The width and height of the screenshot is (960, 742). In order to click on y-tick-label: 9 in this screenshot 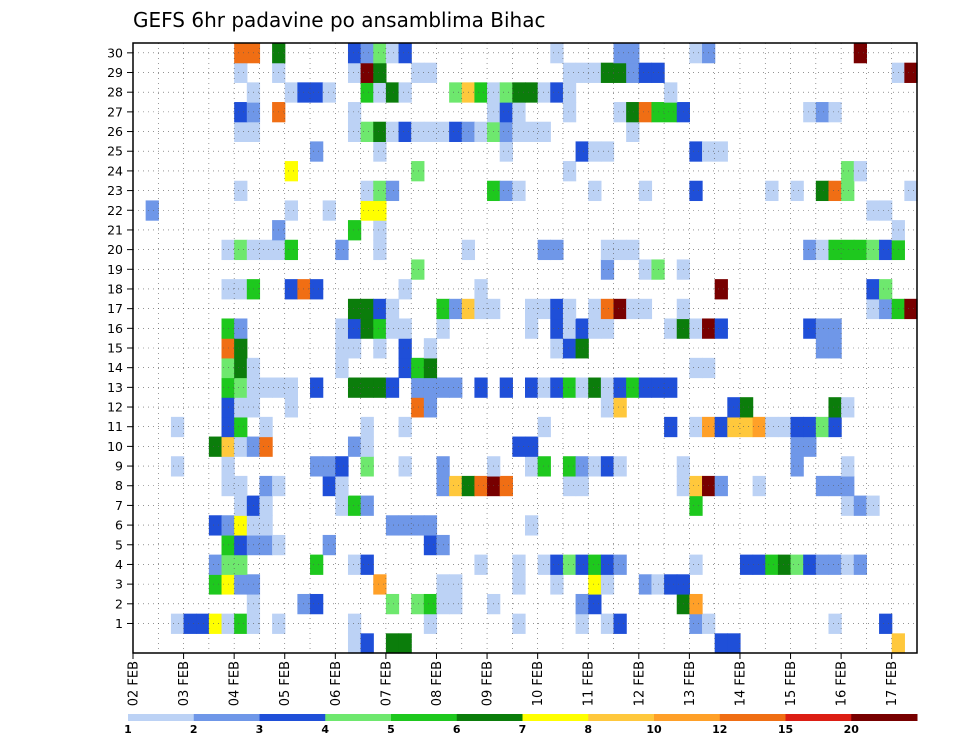, I will do `click(119, 466)`.